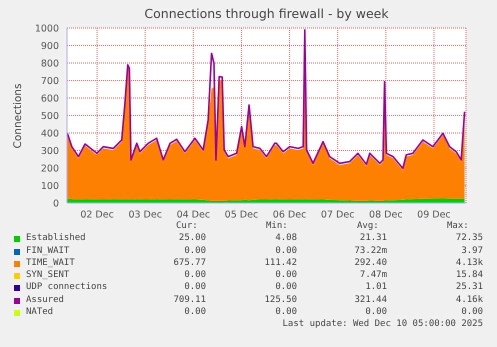 Image resolution: width=497 pixels, height=347 pixels. What do you see at coordinates (277, 226) in the screenshot?
I see `text: Min:` at bounding box center [277, 226].